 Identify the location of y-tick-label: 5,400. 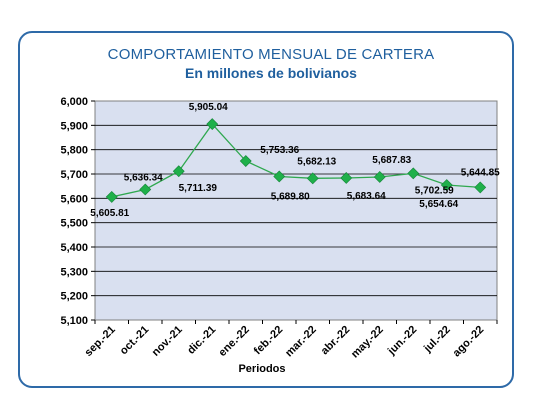
(74, 248).